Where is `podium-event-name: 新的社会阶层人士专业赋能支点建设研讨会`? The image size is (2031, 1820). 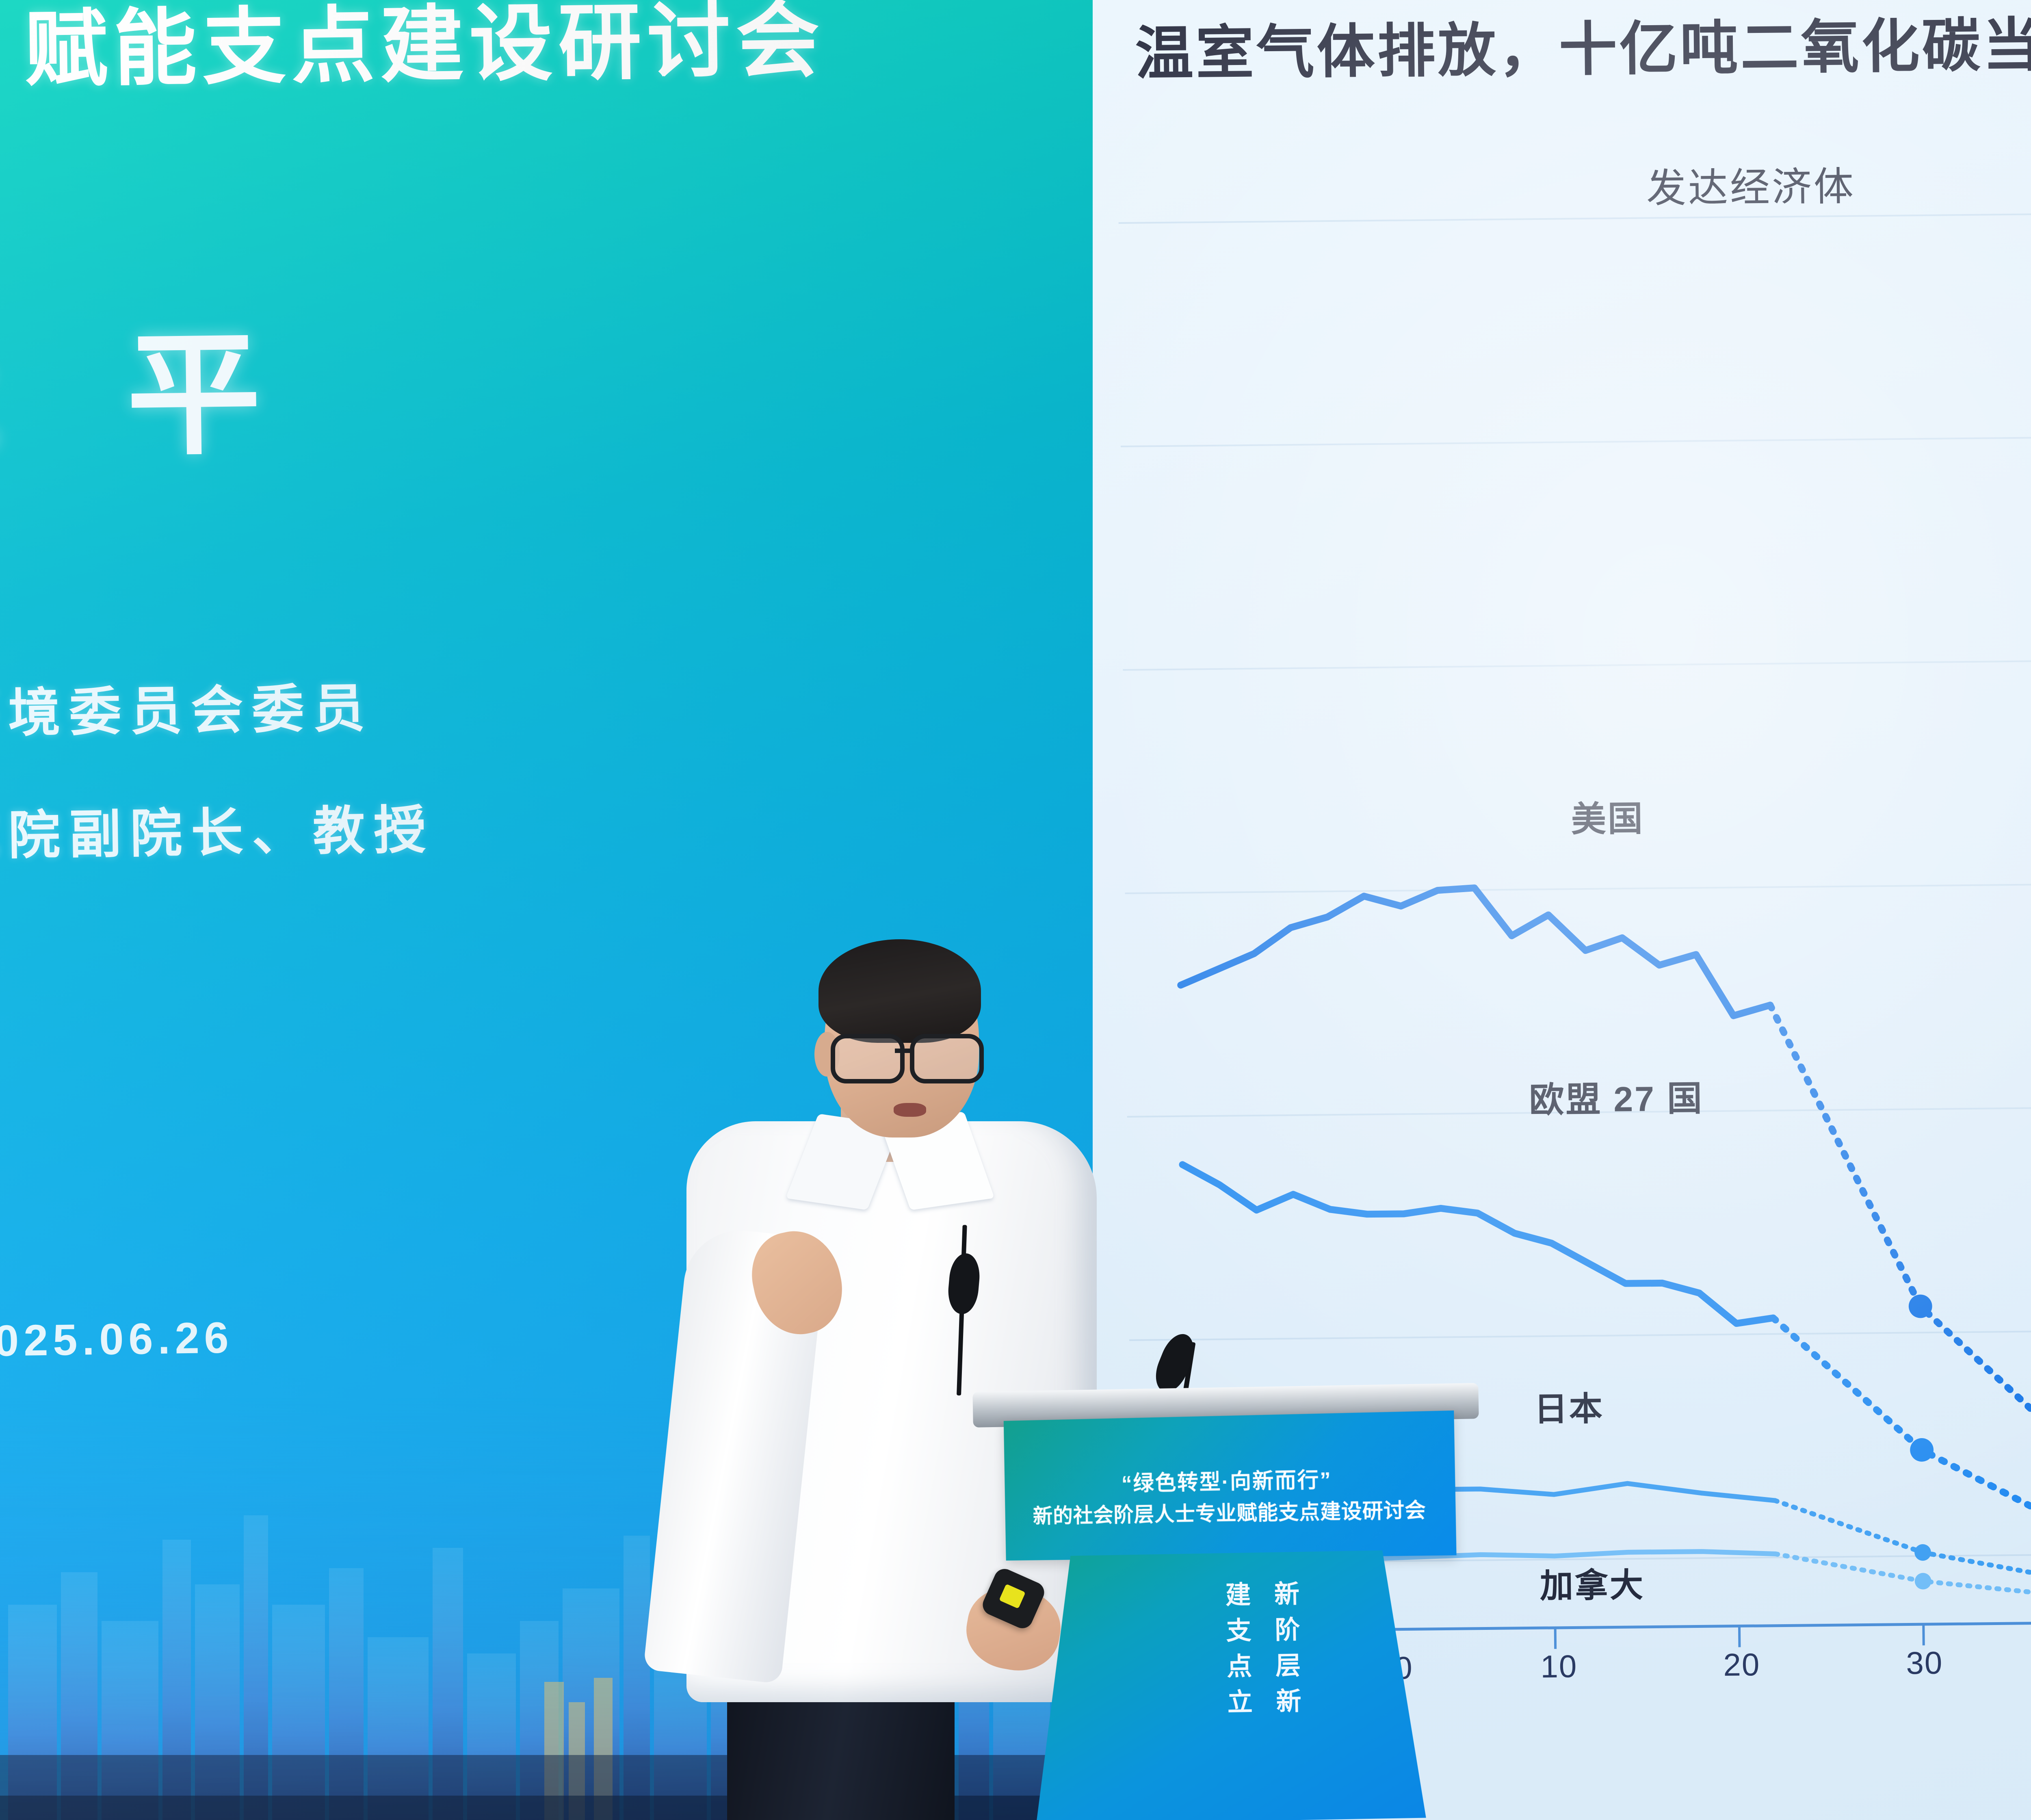 podium-event-name: 新的社会阶层人士专业赋能支点建设研讨会 is located at coordinates (1230, 1513).